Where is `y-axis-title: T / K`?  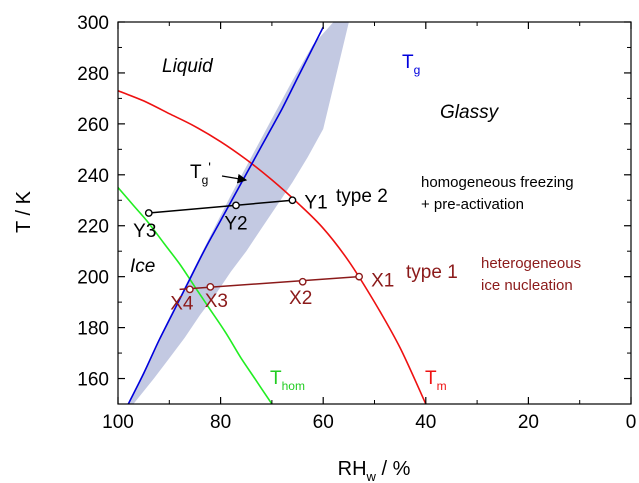
y-axis-title: T / K is located at coordinates (24, 211).